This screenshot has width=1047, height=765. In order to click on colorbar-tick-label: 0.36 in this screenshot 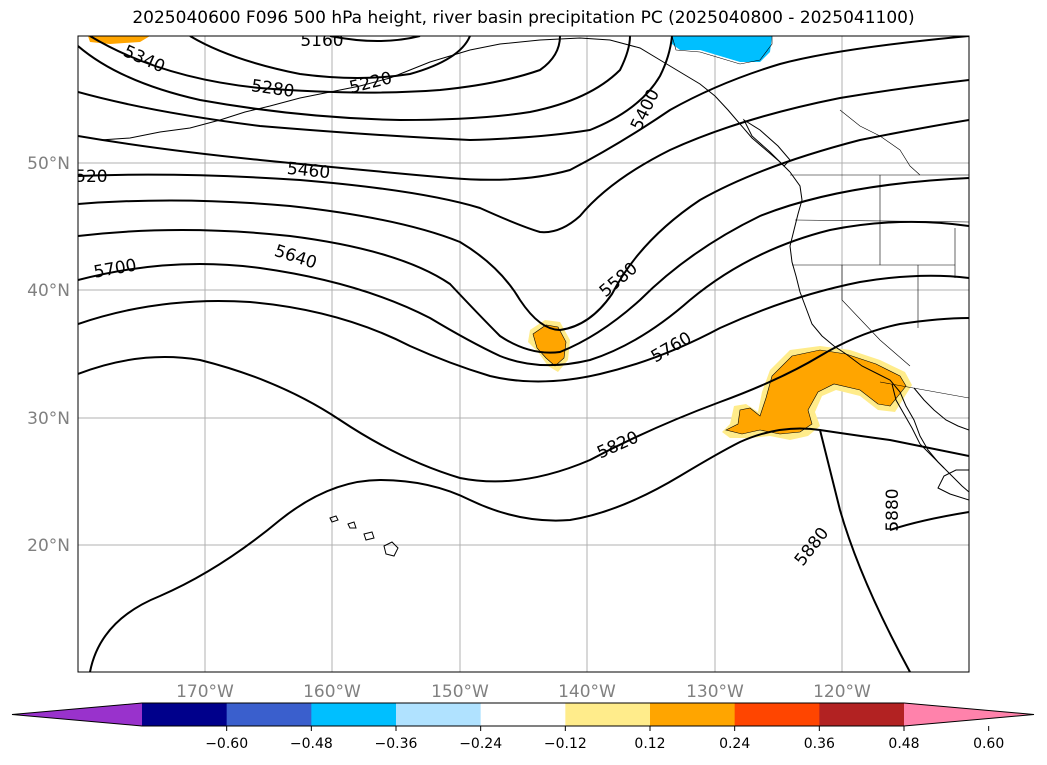, I will do `click(819, 744)`.